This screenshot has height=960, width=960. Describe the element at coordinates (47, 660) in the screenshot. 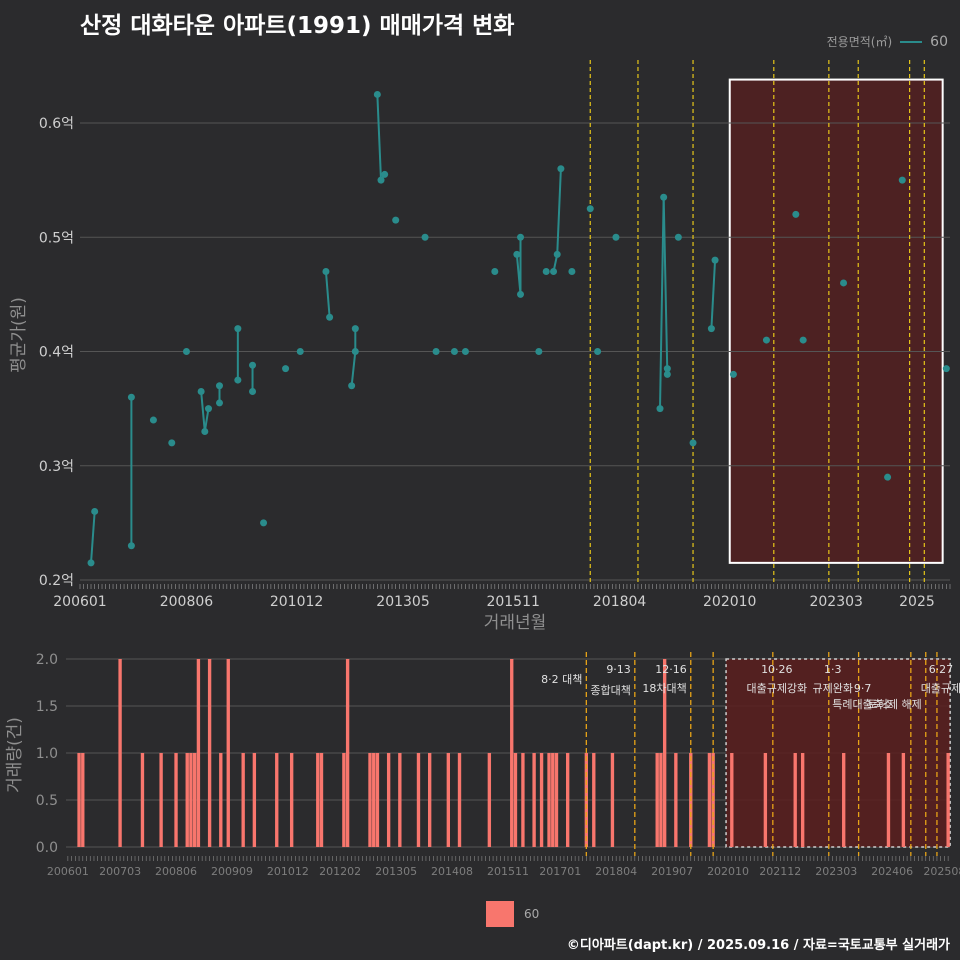

I see `bar-y-tick-label: 2.0` at that location.